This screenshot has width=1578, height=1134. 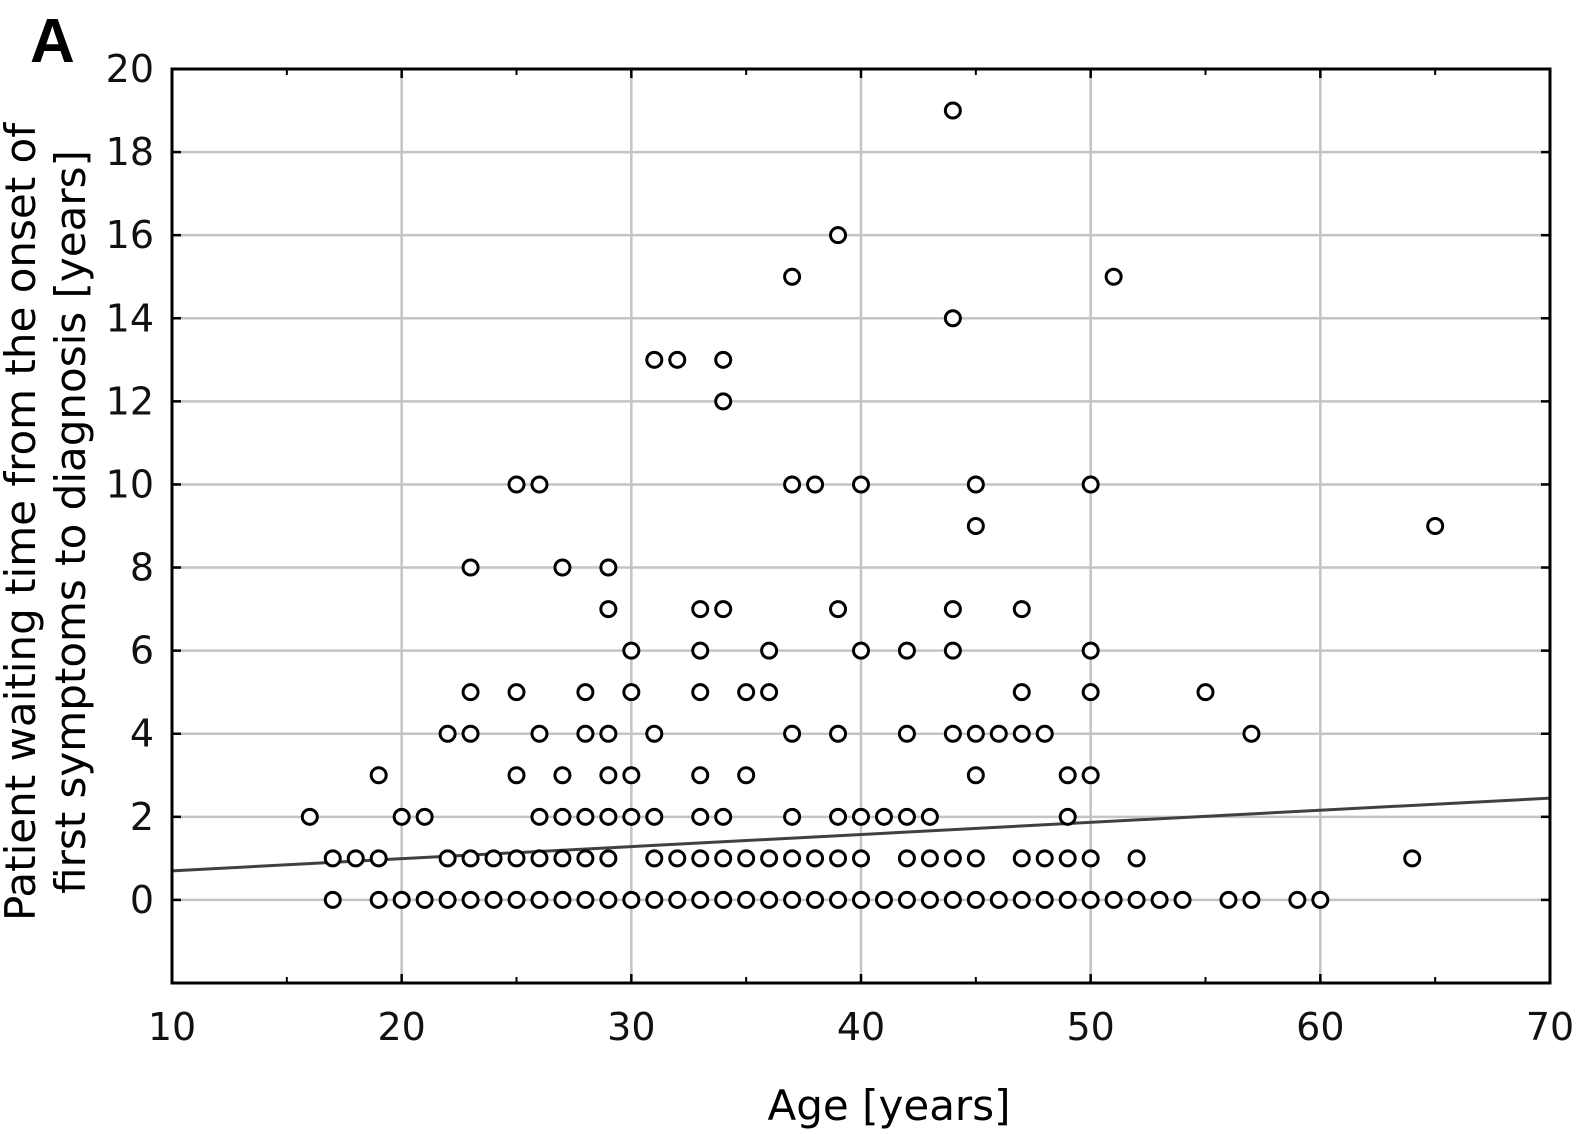 What do you see at coordinates (142, 568) in the screenshot?
I see `y-tick-label: 8` at bounding box center [142, 568].